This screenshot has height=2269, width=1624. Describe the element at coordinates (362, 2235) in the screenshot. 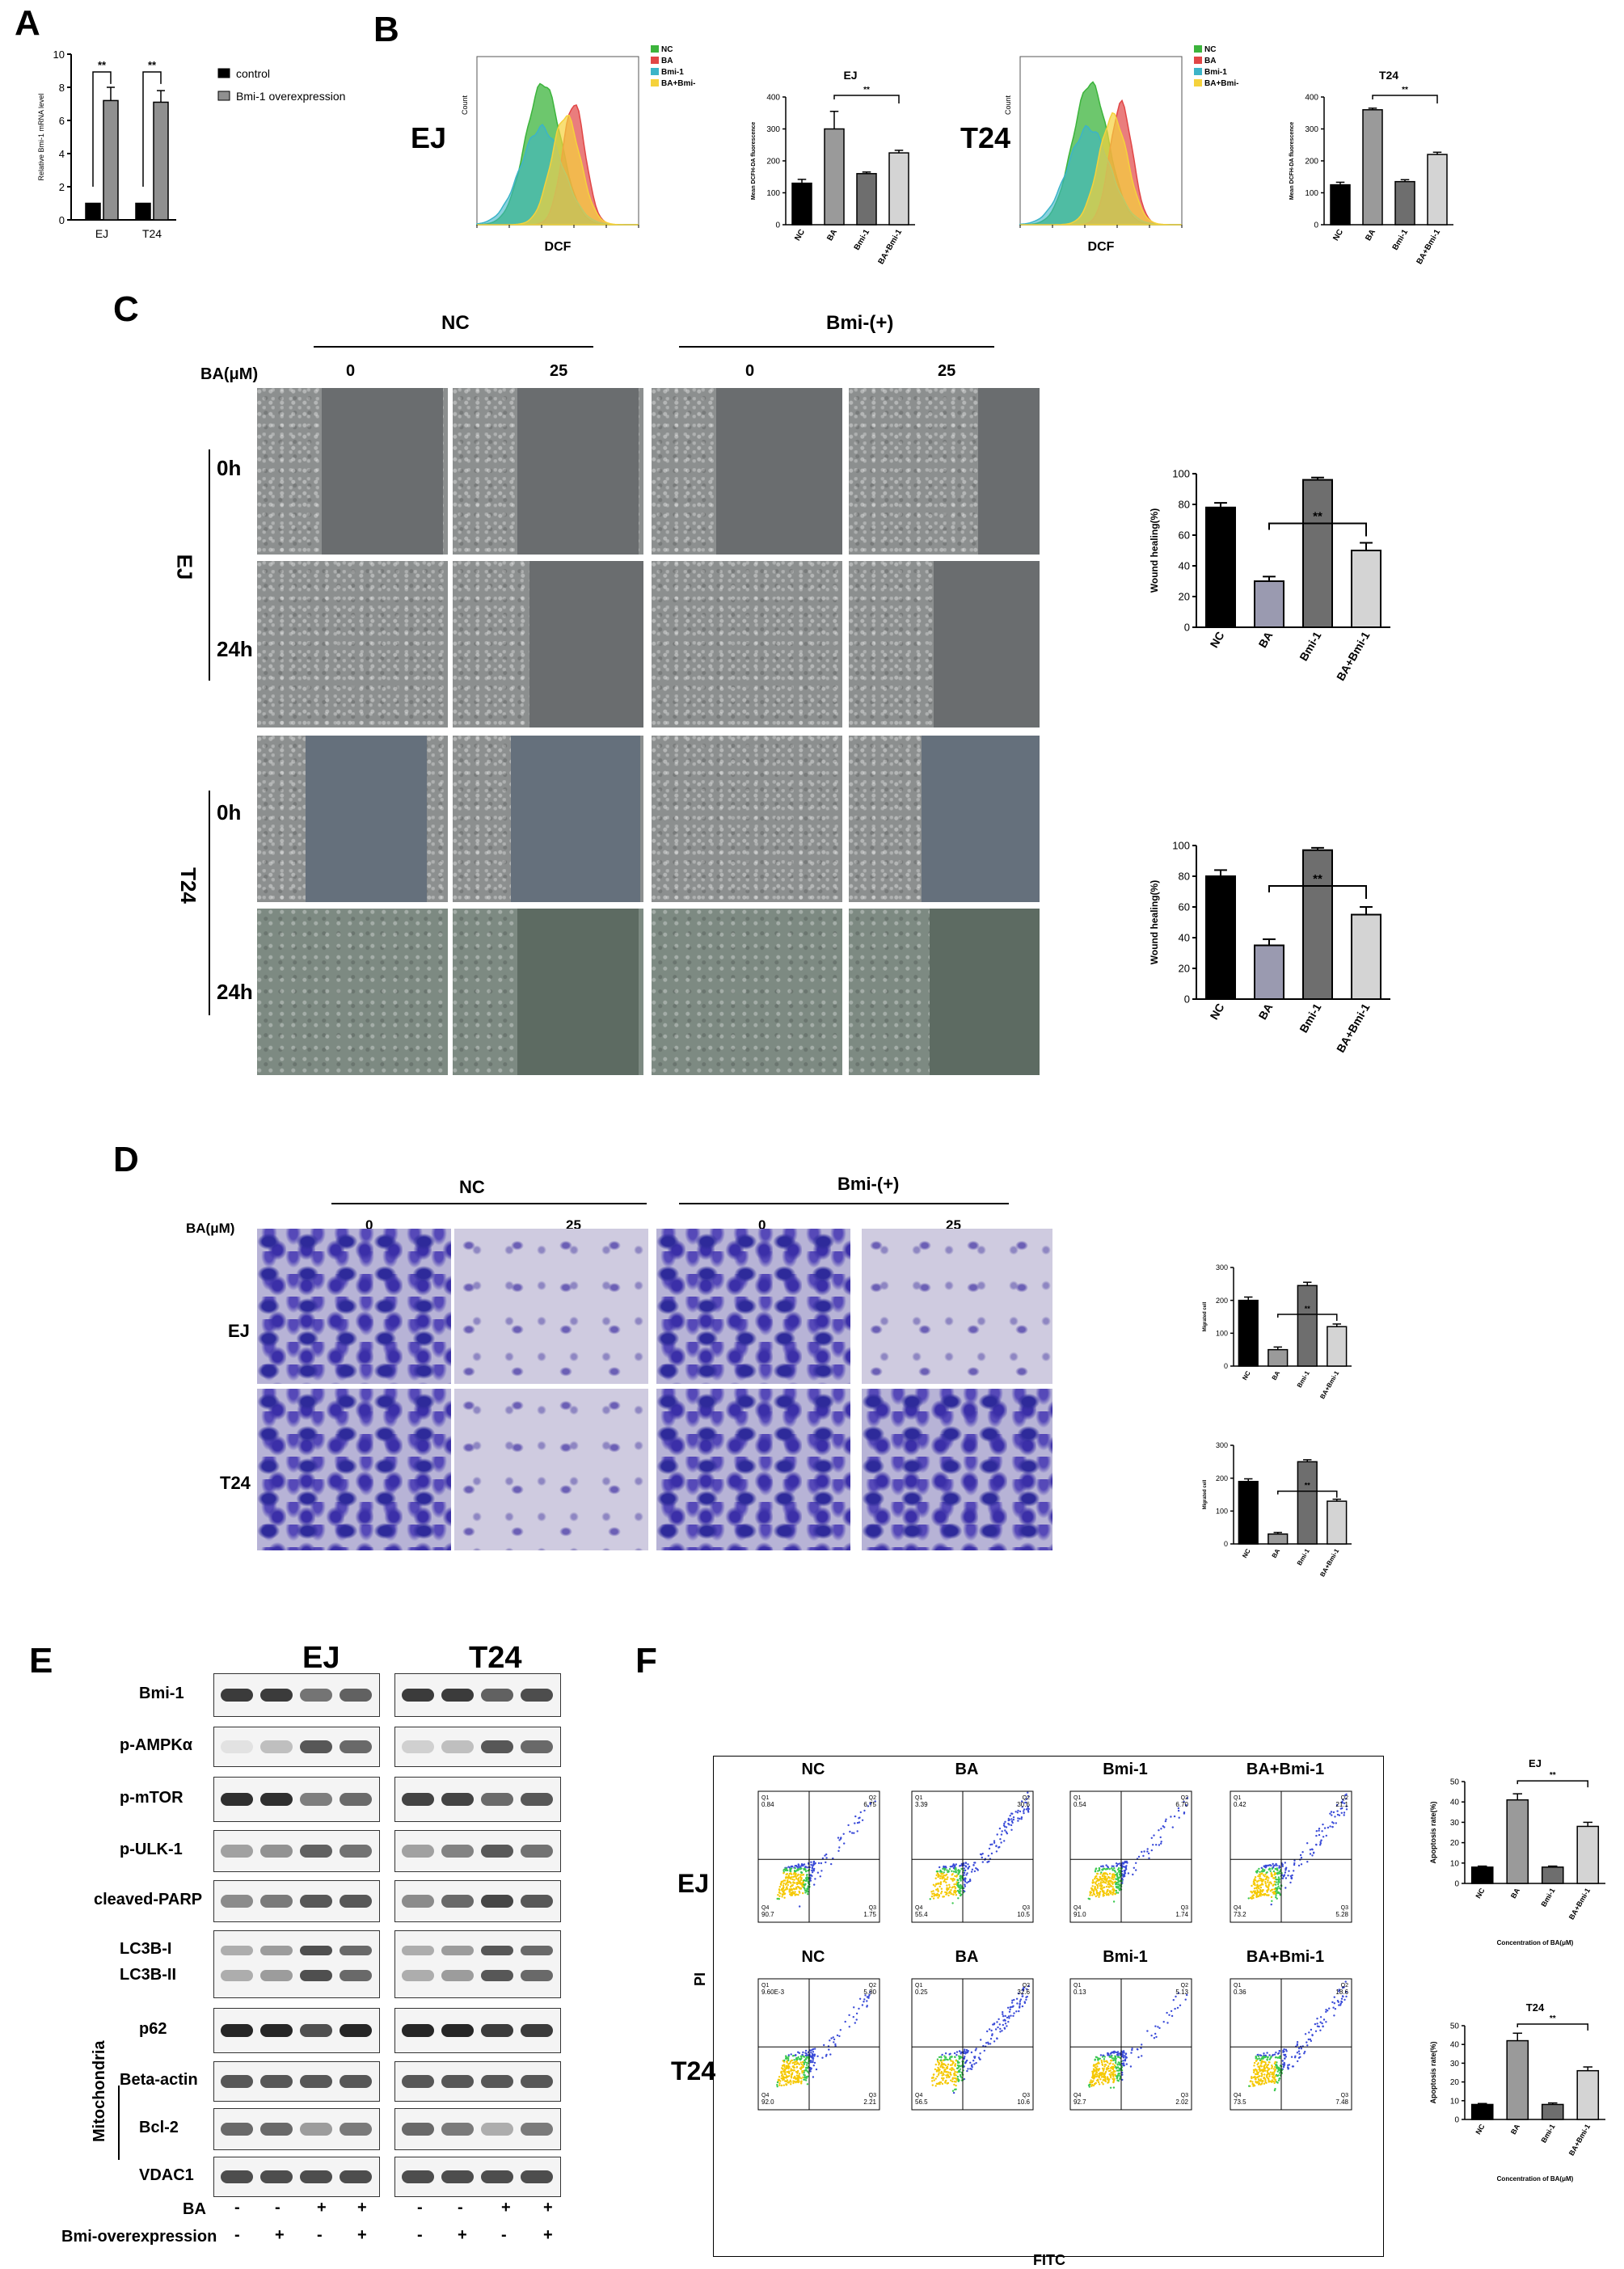

I see `bmi-sign: +` at that location.